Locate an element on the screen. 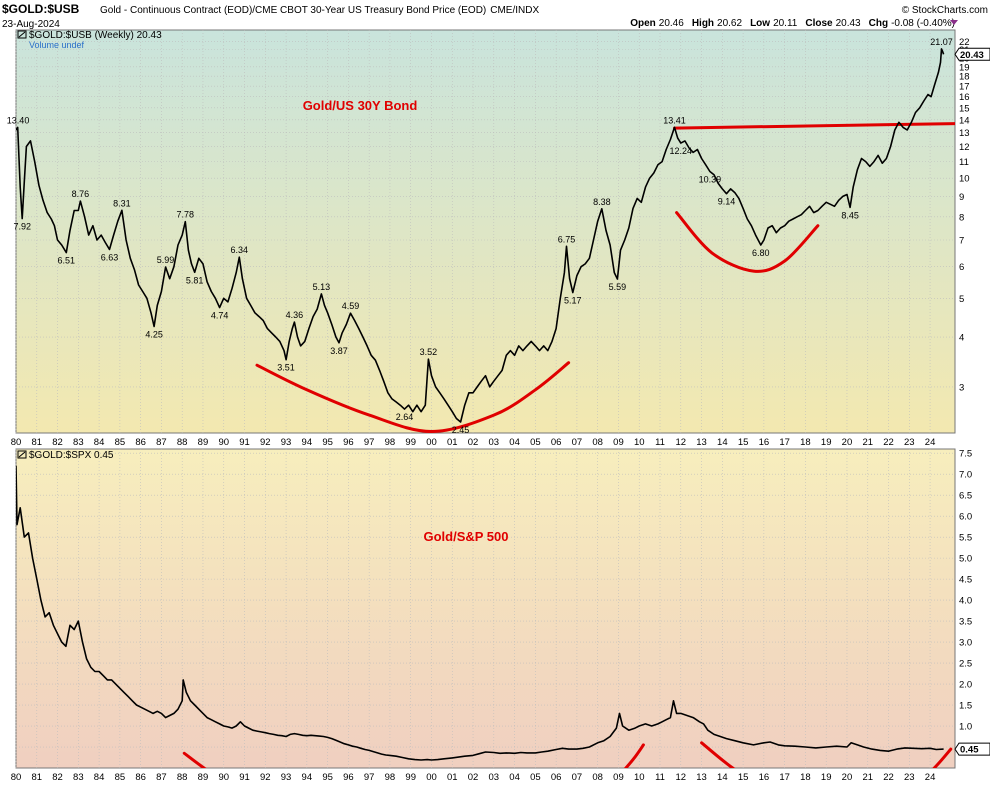  price-annotation: 9.14 is located at coordinates (727, 202).